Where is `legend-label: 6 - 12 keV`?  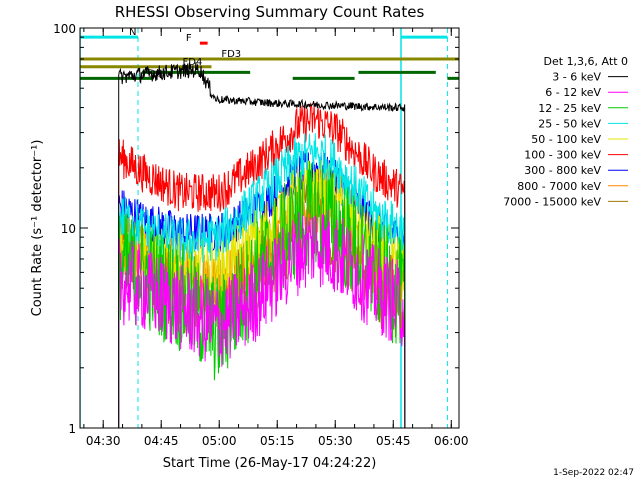 legend-label: 6 - 12 keV is located at coordinates (573, 92).